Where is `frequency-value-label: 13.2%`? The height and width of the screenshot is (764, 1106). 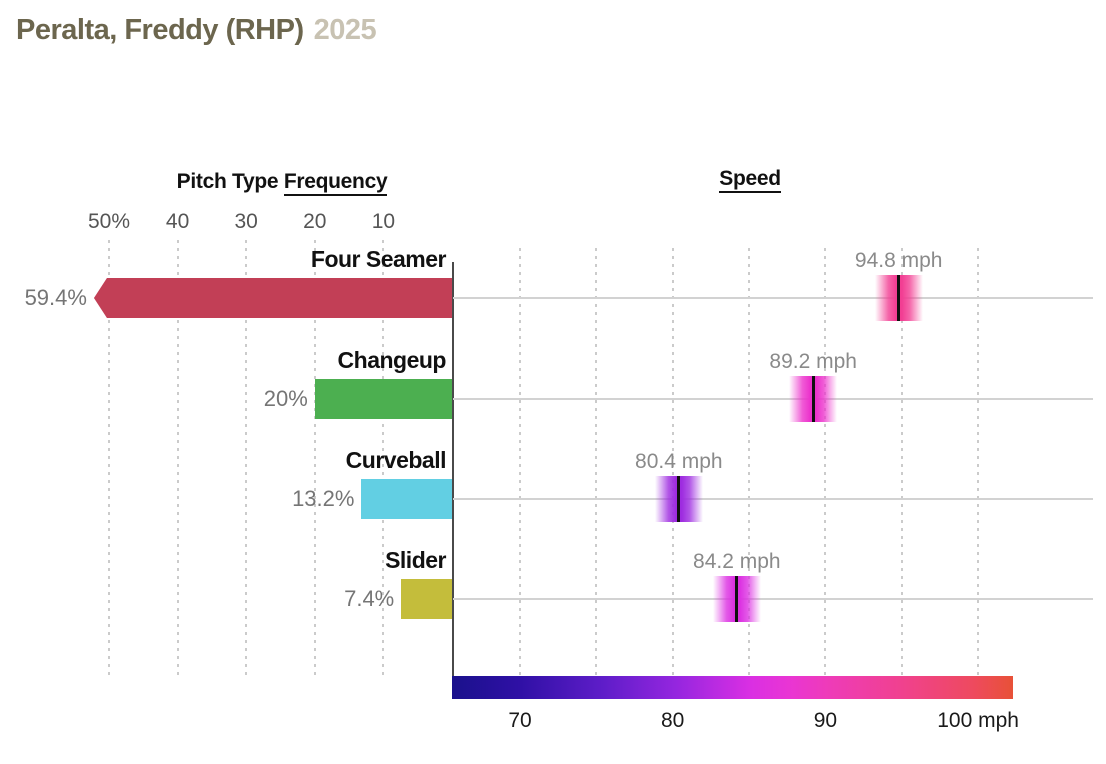 frequency-value-label: 13.2% is located at coordinates (323, 498).